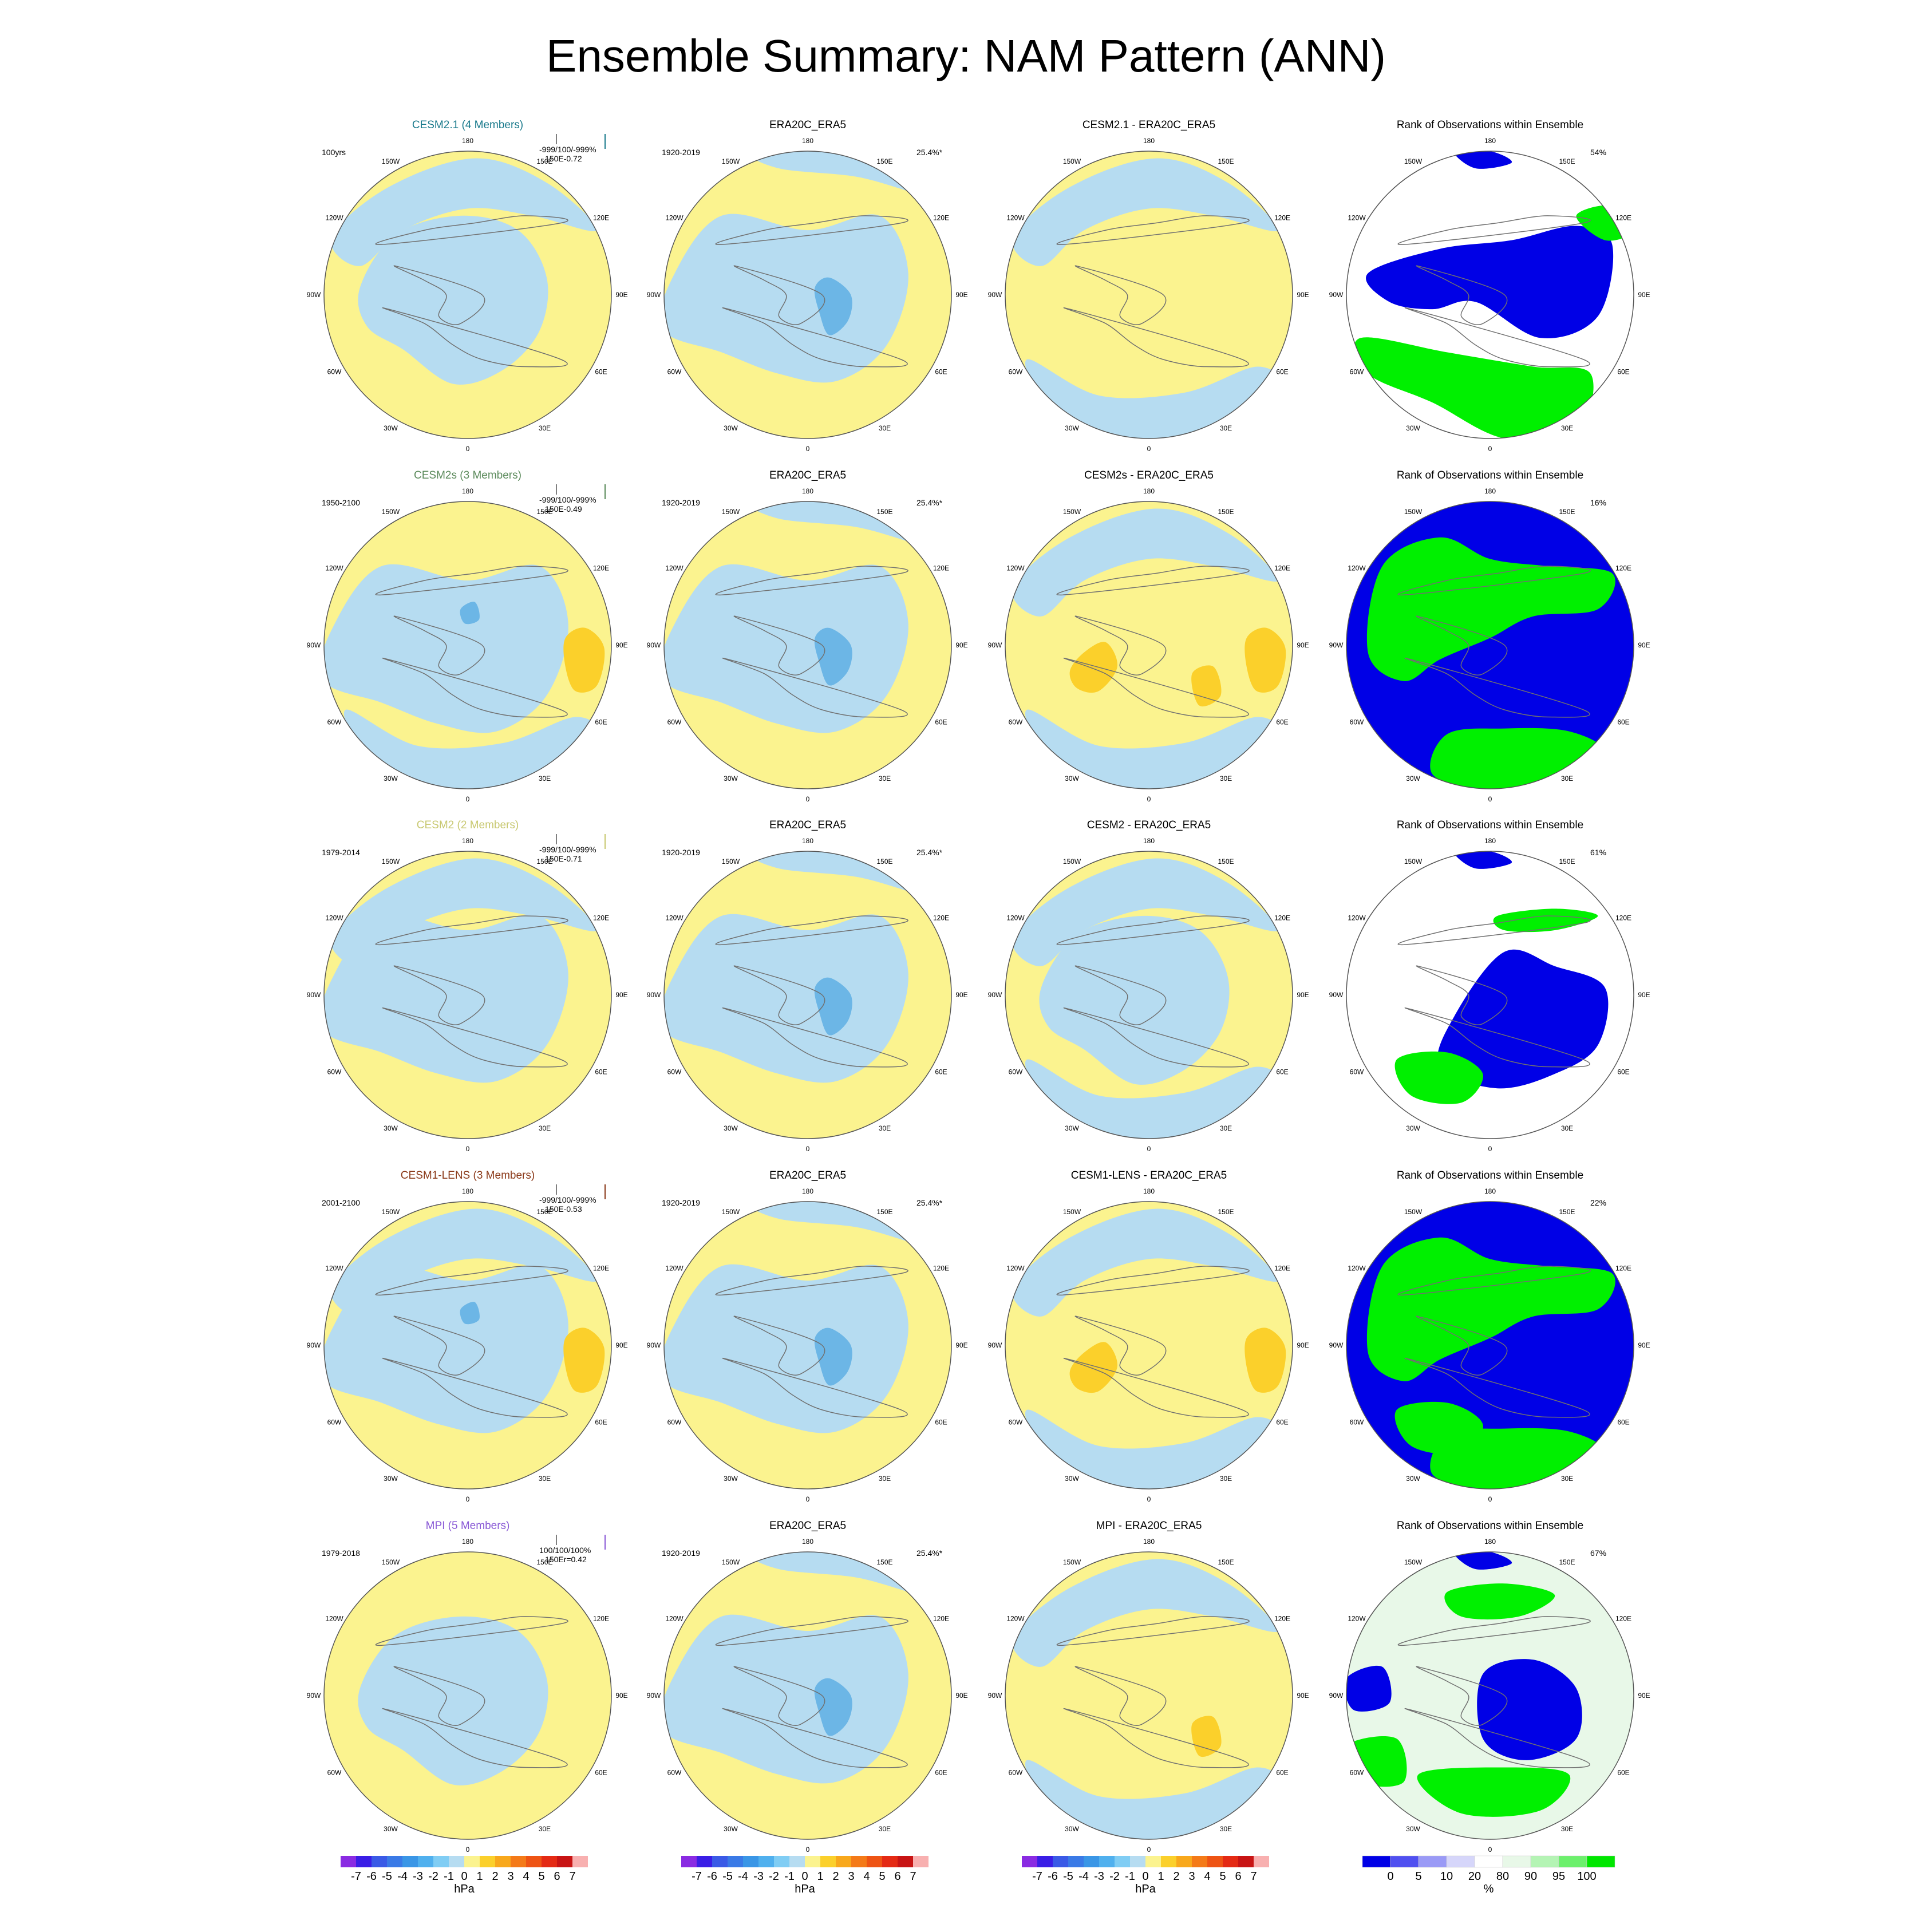 This screenshot has width=1932, height=1932. Describe the element at coordinates (966, 55) in the screenshot. I see `figure-title: Ensemble Summary: NAM Pattern (ANN)` at that location.